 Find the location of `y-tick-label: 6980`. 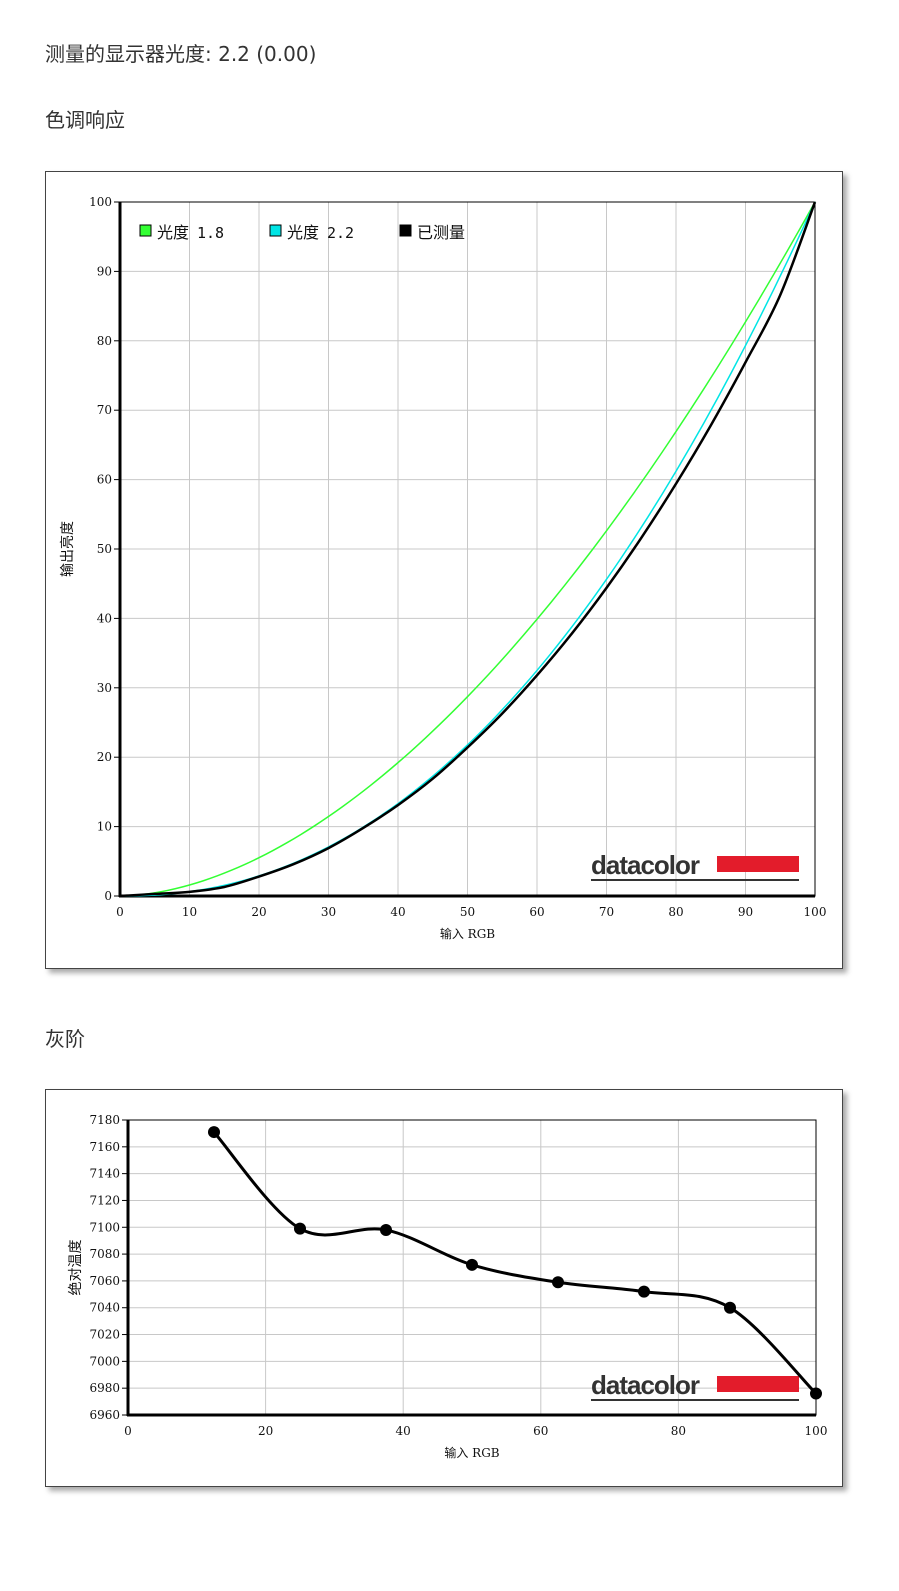

y-tick-label: 6980 is located at coordinates (104, 1388).